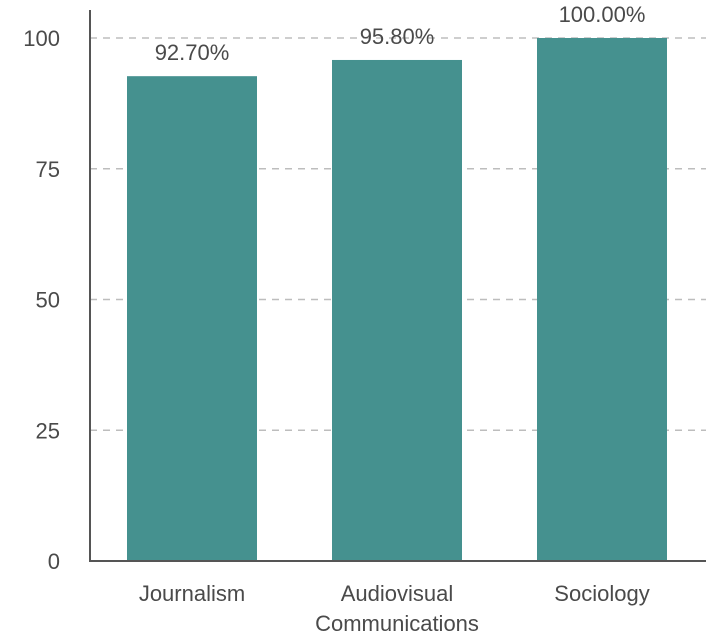 The height and width of the screenshot is (638, 716). I want to click on x-tick-label-line: Communications, so click(397, 623).